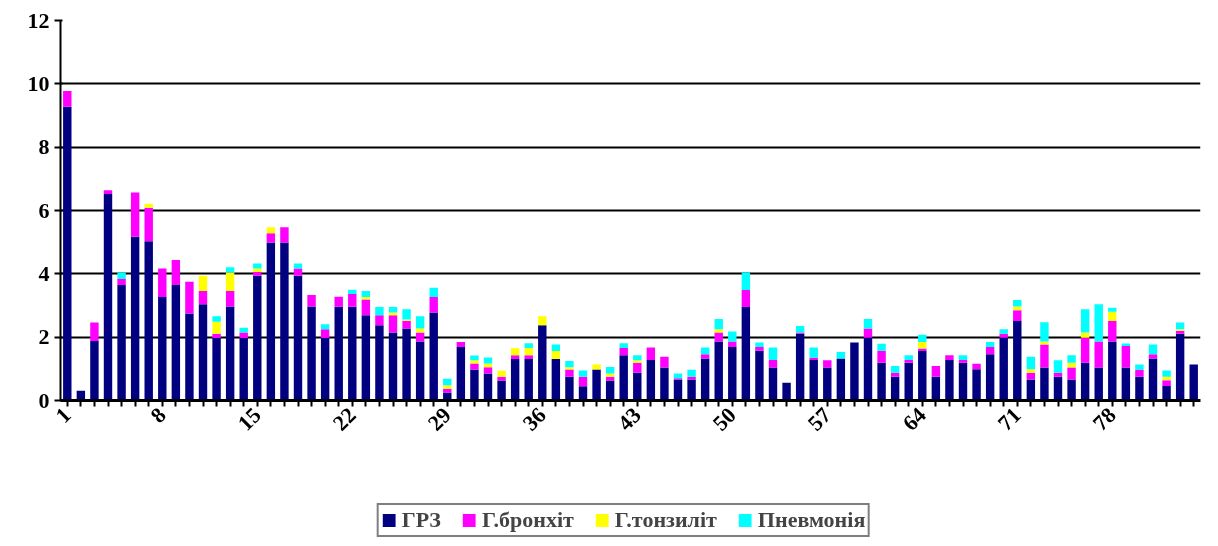 Image resolution: width=1218 pixels, height=546 pixels. I want to click on y-tick-label: 8, so click(44, 147).